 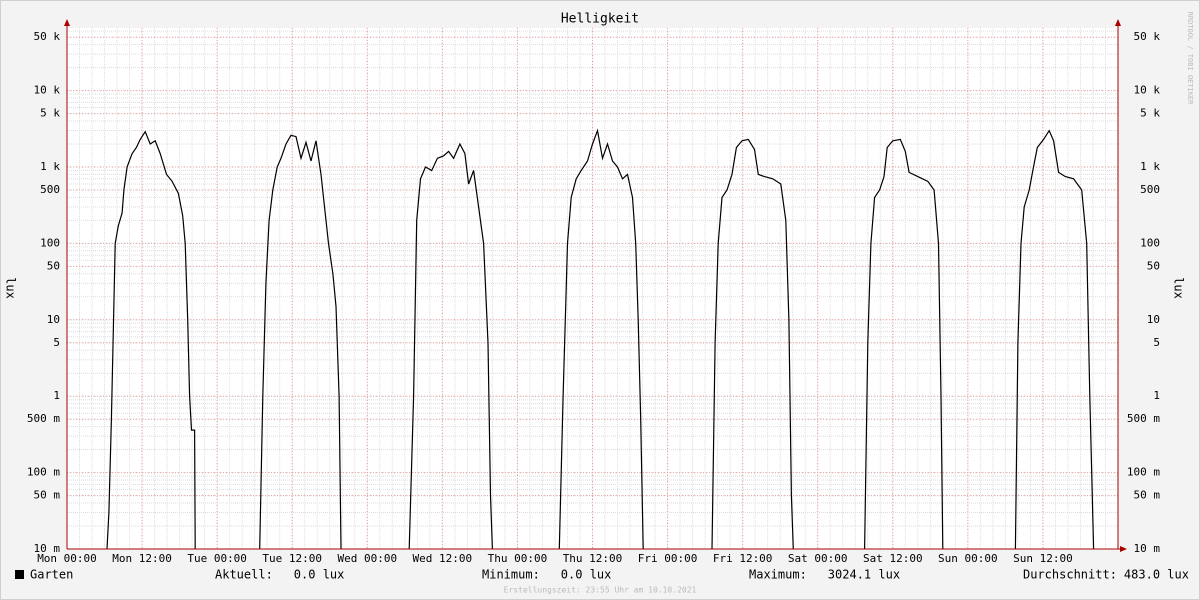 What do you see at coordinates (50, 242) in the screenshot?
I see `y-tick-label: 100` at bounding box center [50, 242].